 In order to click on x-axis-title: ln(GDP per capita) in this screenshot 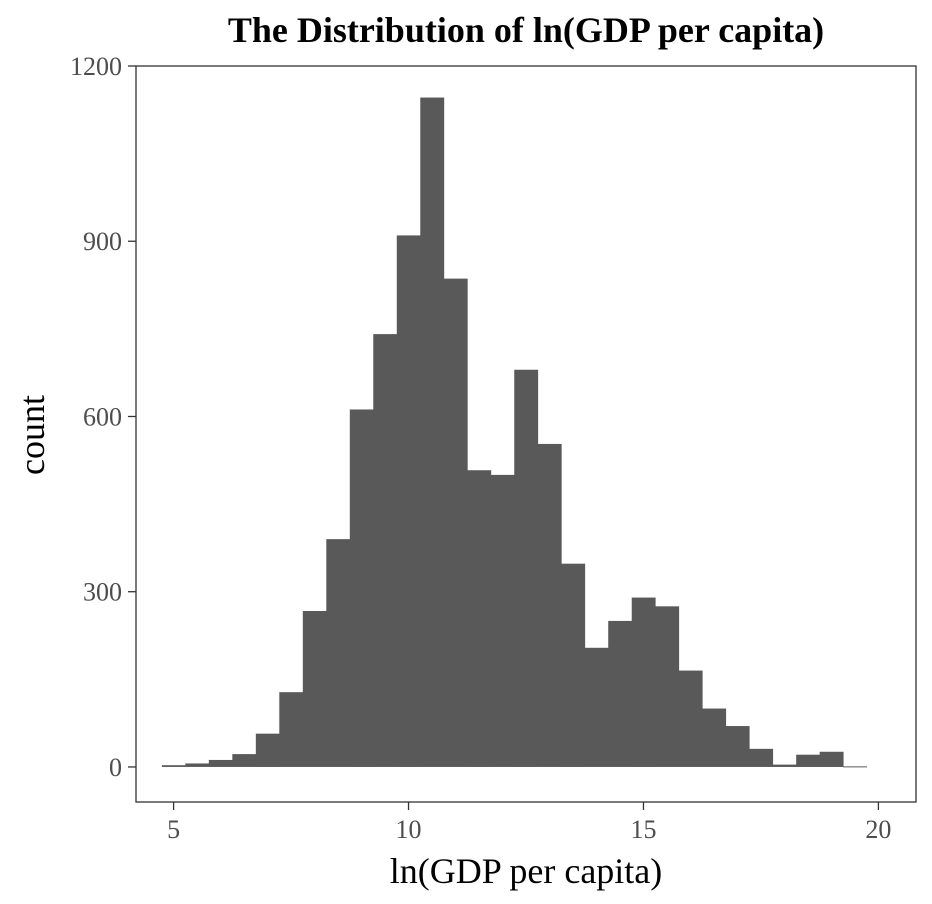, I will do `click(526, 871)`.